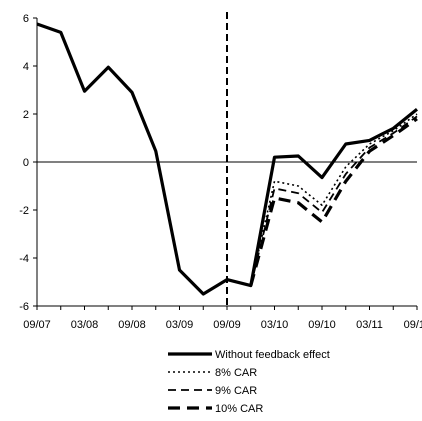 The width and height of the screenshot is (422, 421). What do you see at coordinates (236, 391) in the screenshot?
I see `legend-label: 9% CAR` at bounding box center [236, 391].